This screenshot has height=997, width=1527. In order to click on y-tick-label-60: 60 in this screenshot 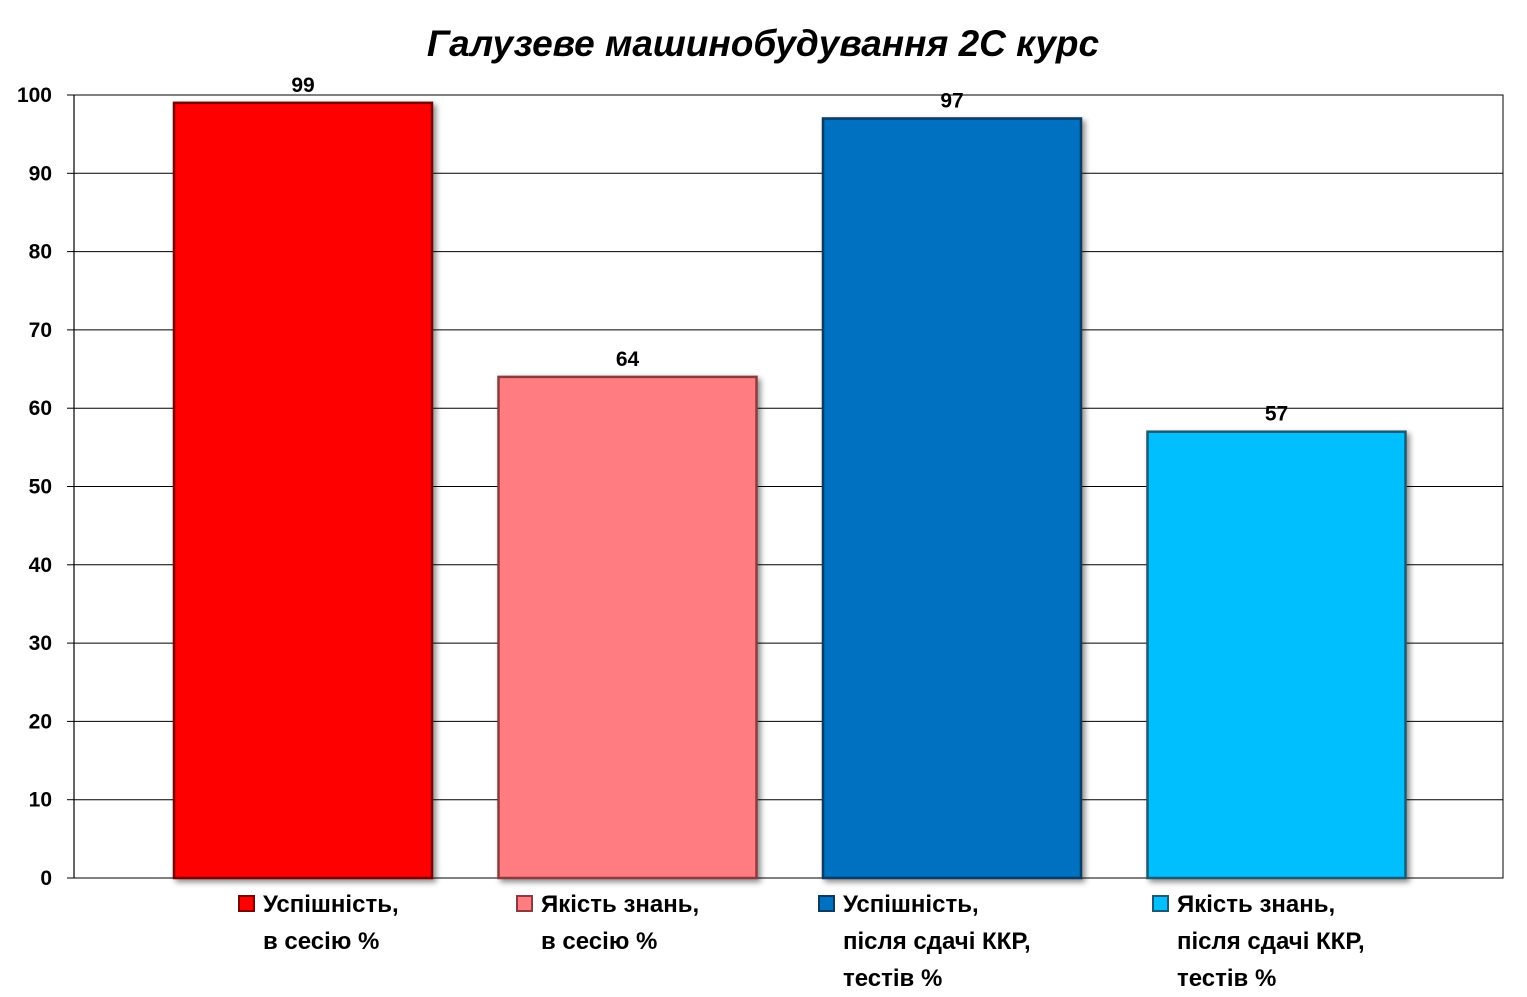, I will do `click(40, 408)`.